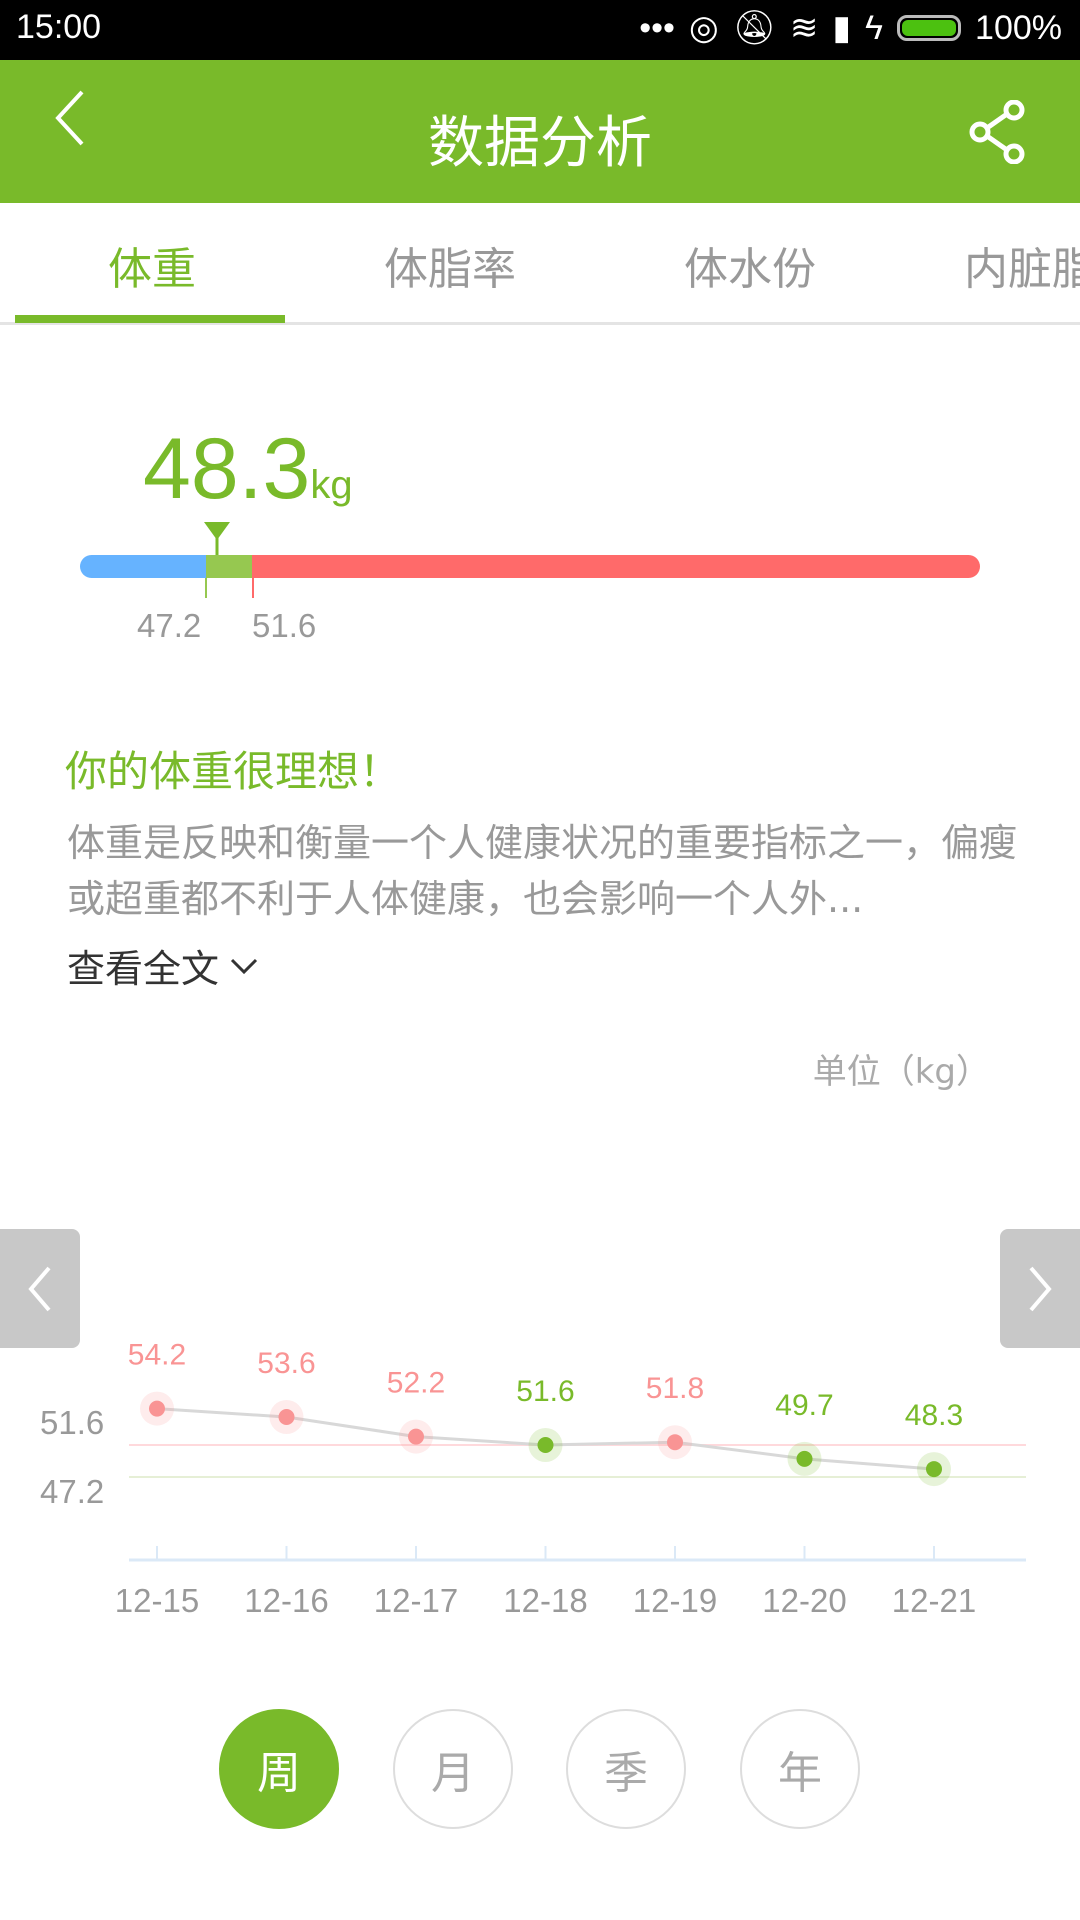 The image size is (1080, 1920). Describe the element at coordinates (147, 566) in the screenshot. I see `range-underweight` at that location.